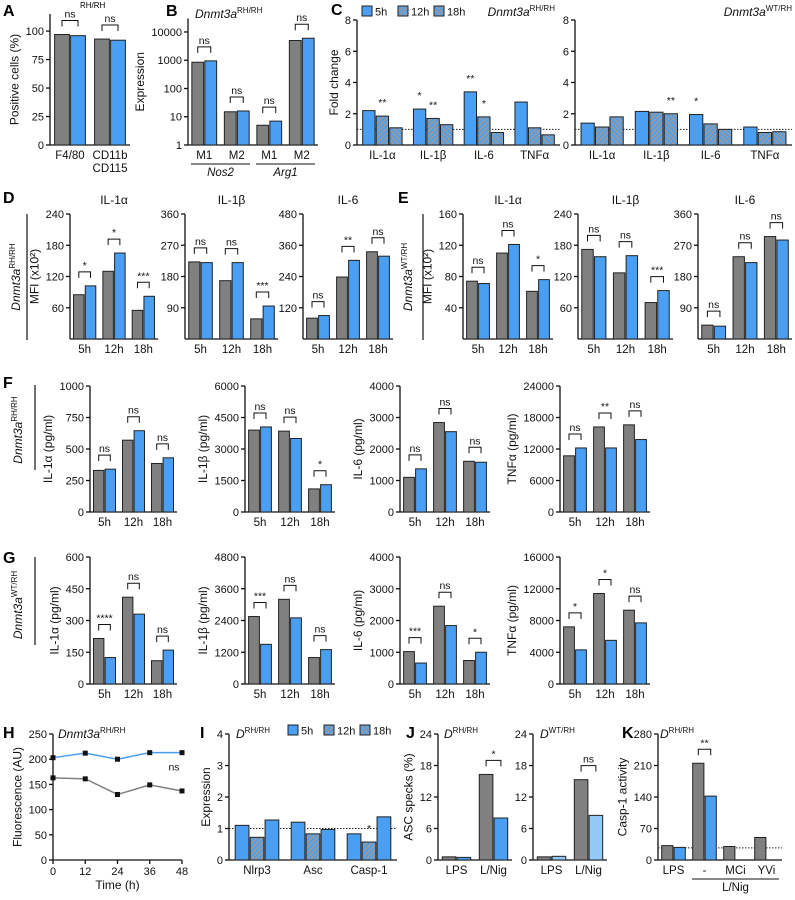 This screenshot has height=900, width=795. Describe the element at coordinates (382, 450) in the screenshot. I see `y-tick-label: 2000` at that location.